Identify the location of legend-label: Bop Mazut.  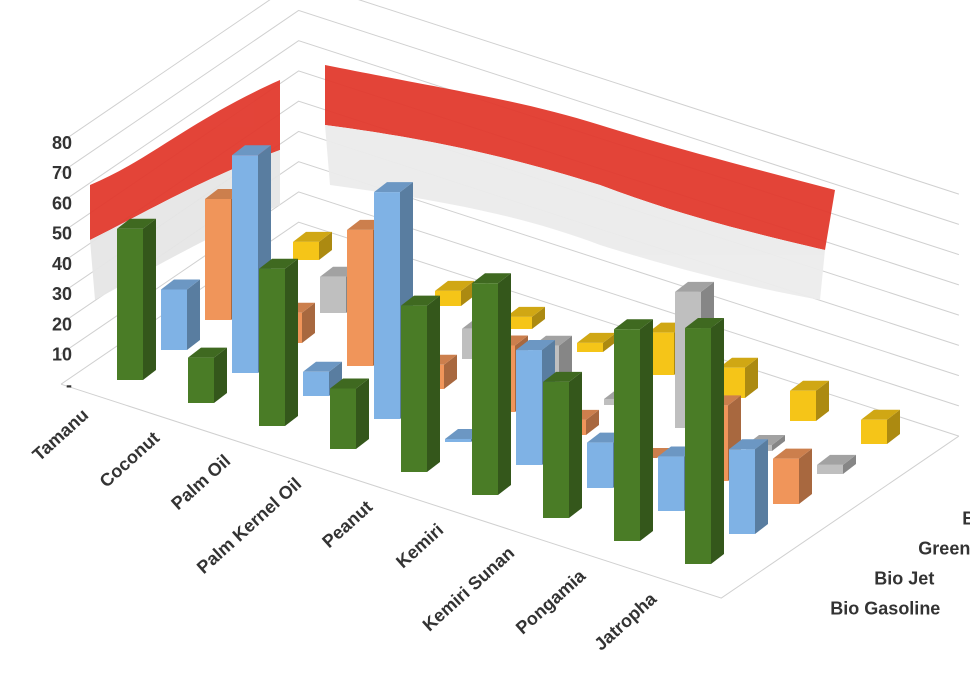
(966, 519).